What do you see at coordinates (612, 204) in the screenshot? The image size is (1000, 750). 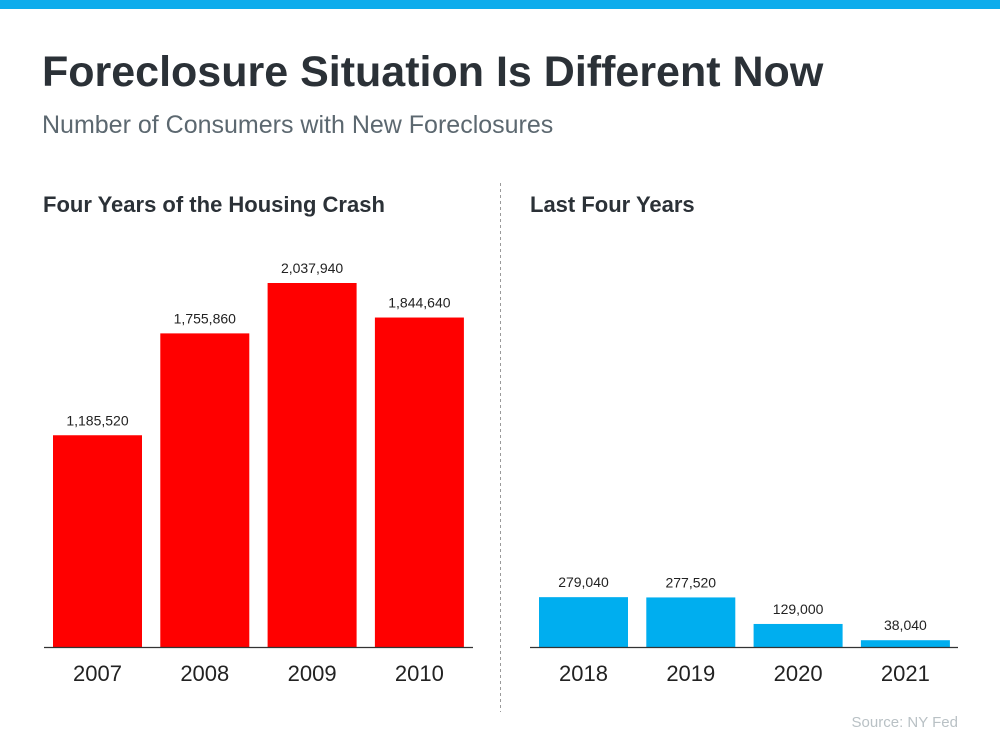 I see `panel-title-recent: Last Four Years` at bounding box center [612, 204].